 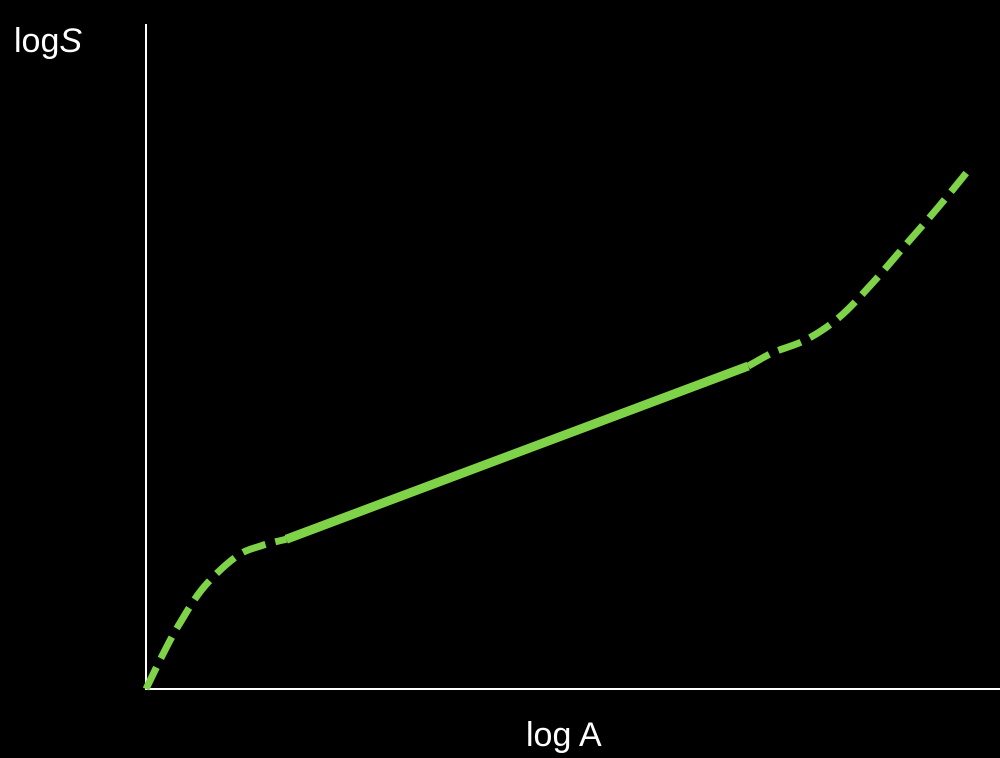 I want to click on y-axis-label-variable: S, so click(x=71, y=41).